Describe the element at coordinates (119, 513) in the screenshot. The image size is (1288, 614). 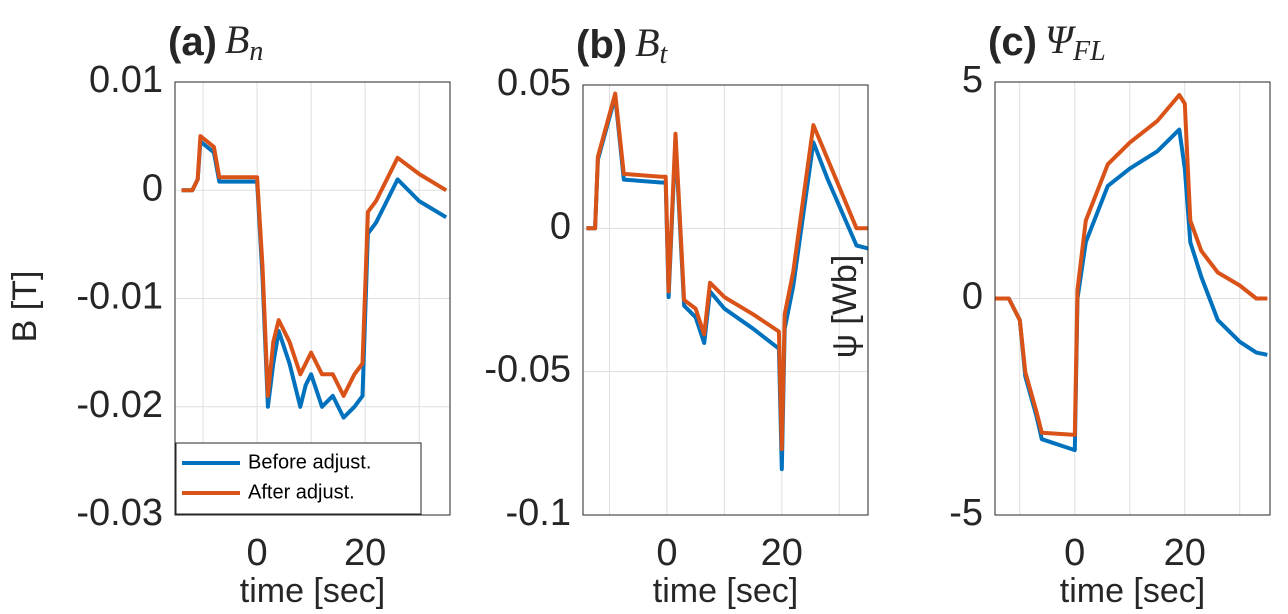
I see `y-tick-label: -0.03` at that location.